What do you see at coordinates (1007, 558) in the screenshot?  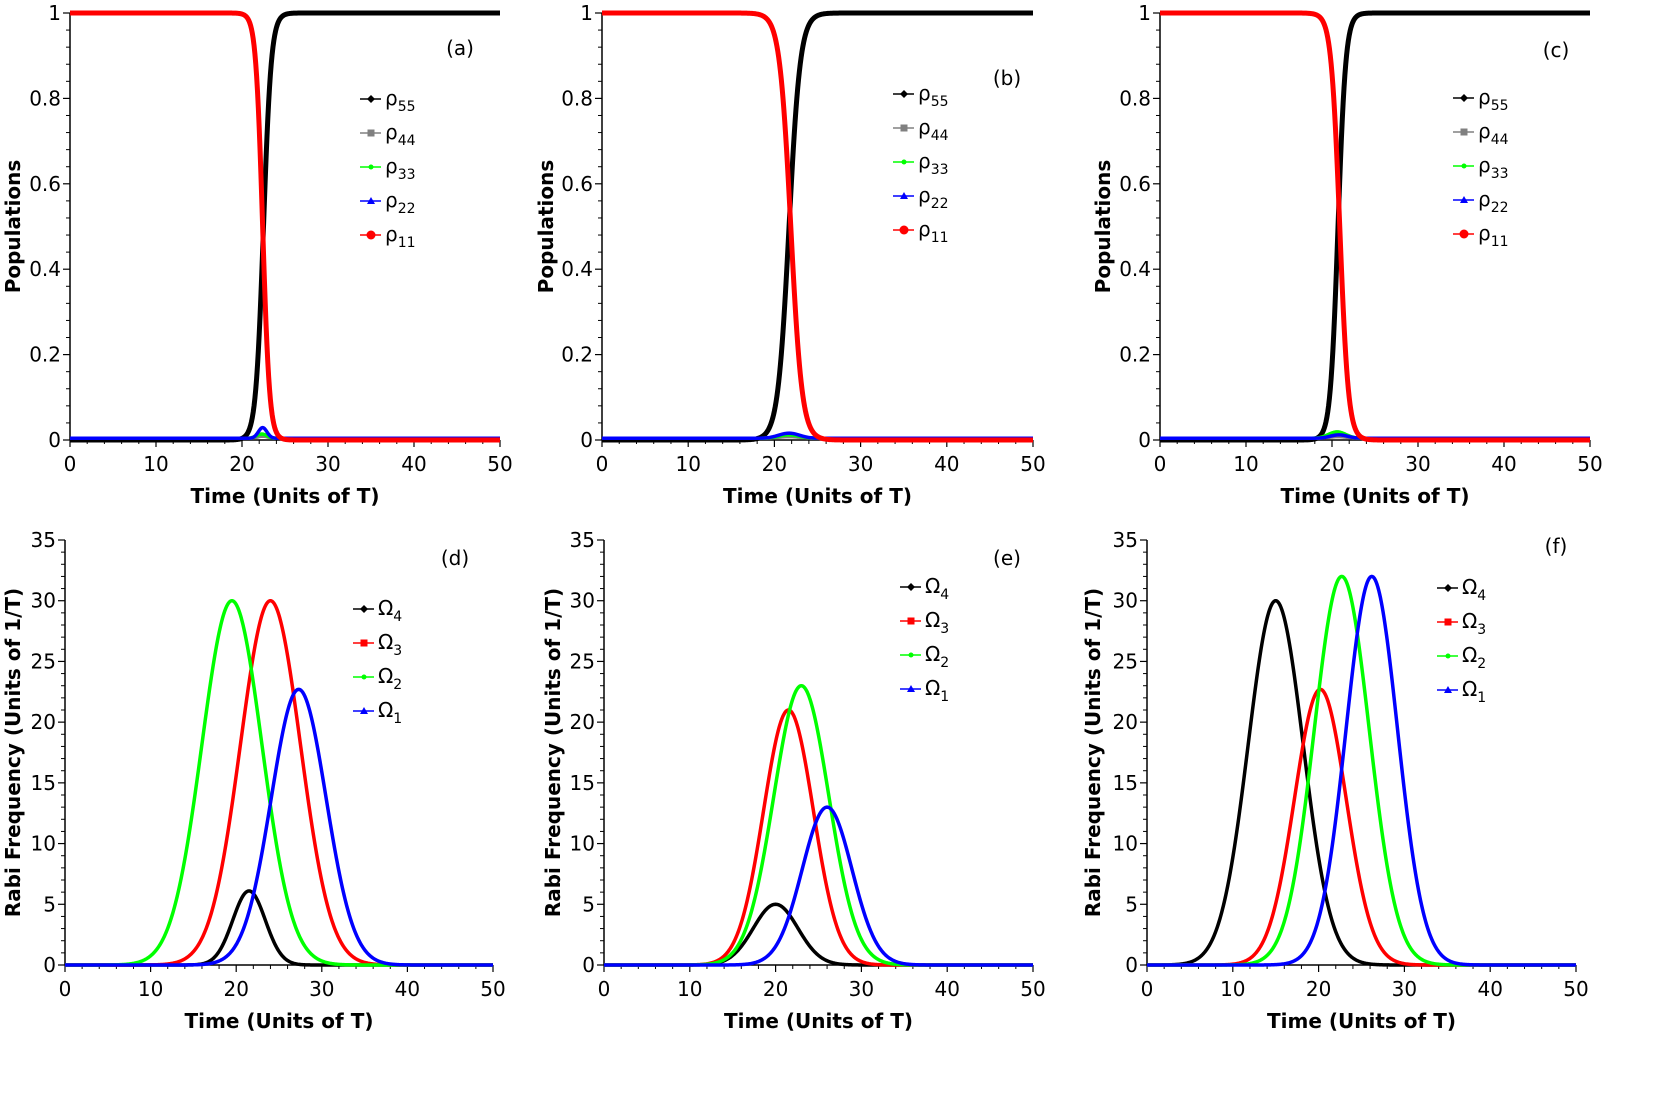 I see `panel-label: (e)` at bounding box center [1007, 558].